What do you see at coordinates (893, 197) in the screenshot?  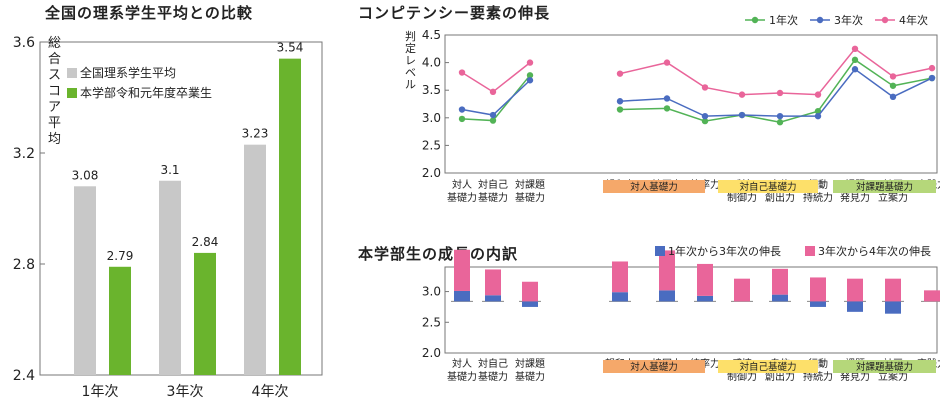 I see `x-tick-label: 立案力` at bounding box center [893, 197].